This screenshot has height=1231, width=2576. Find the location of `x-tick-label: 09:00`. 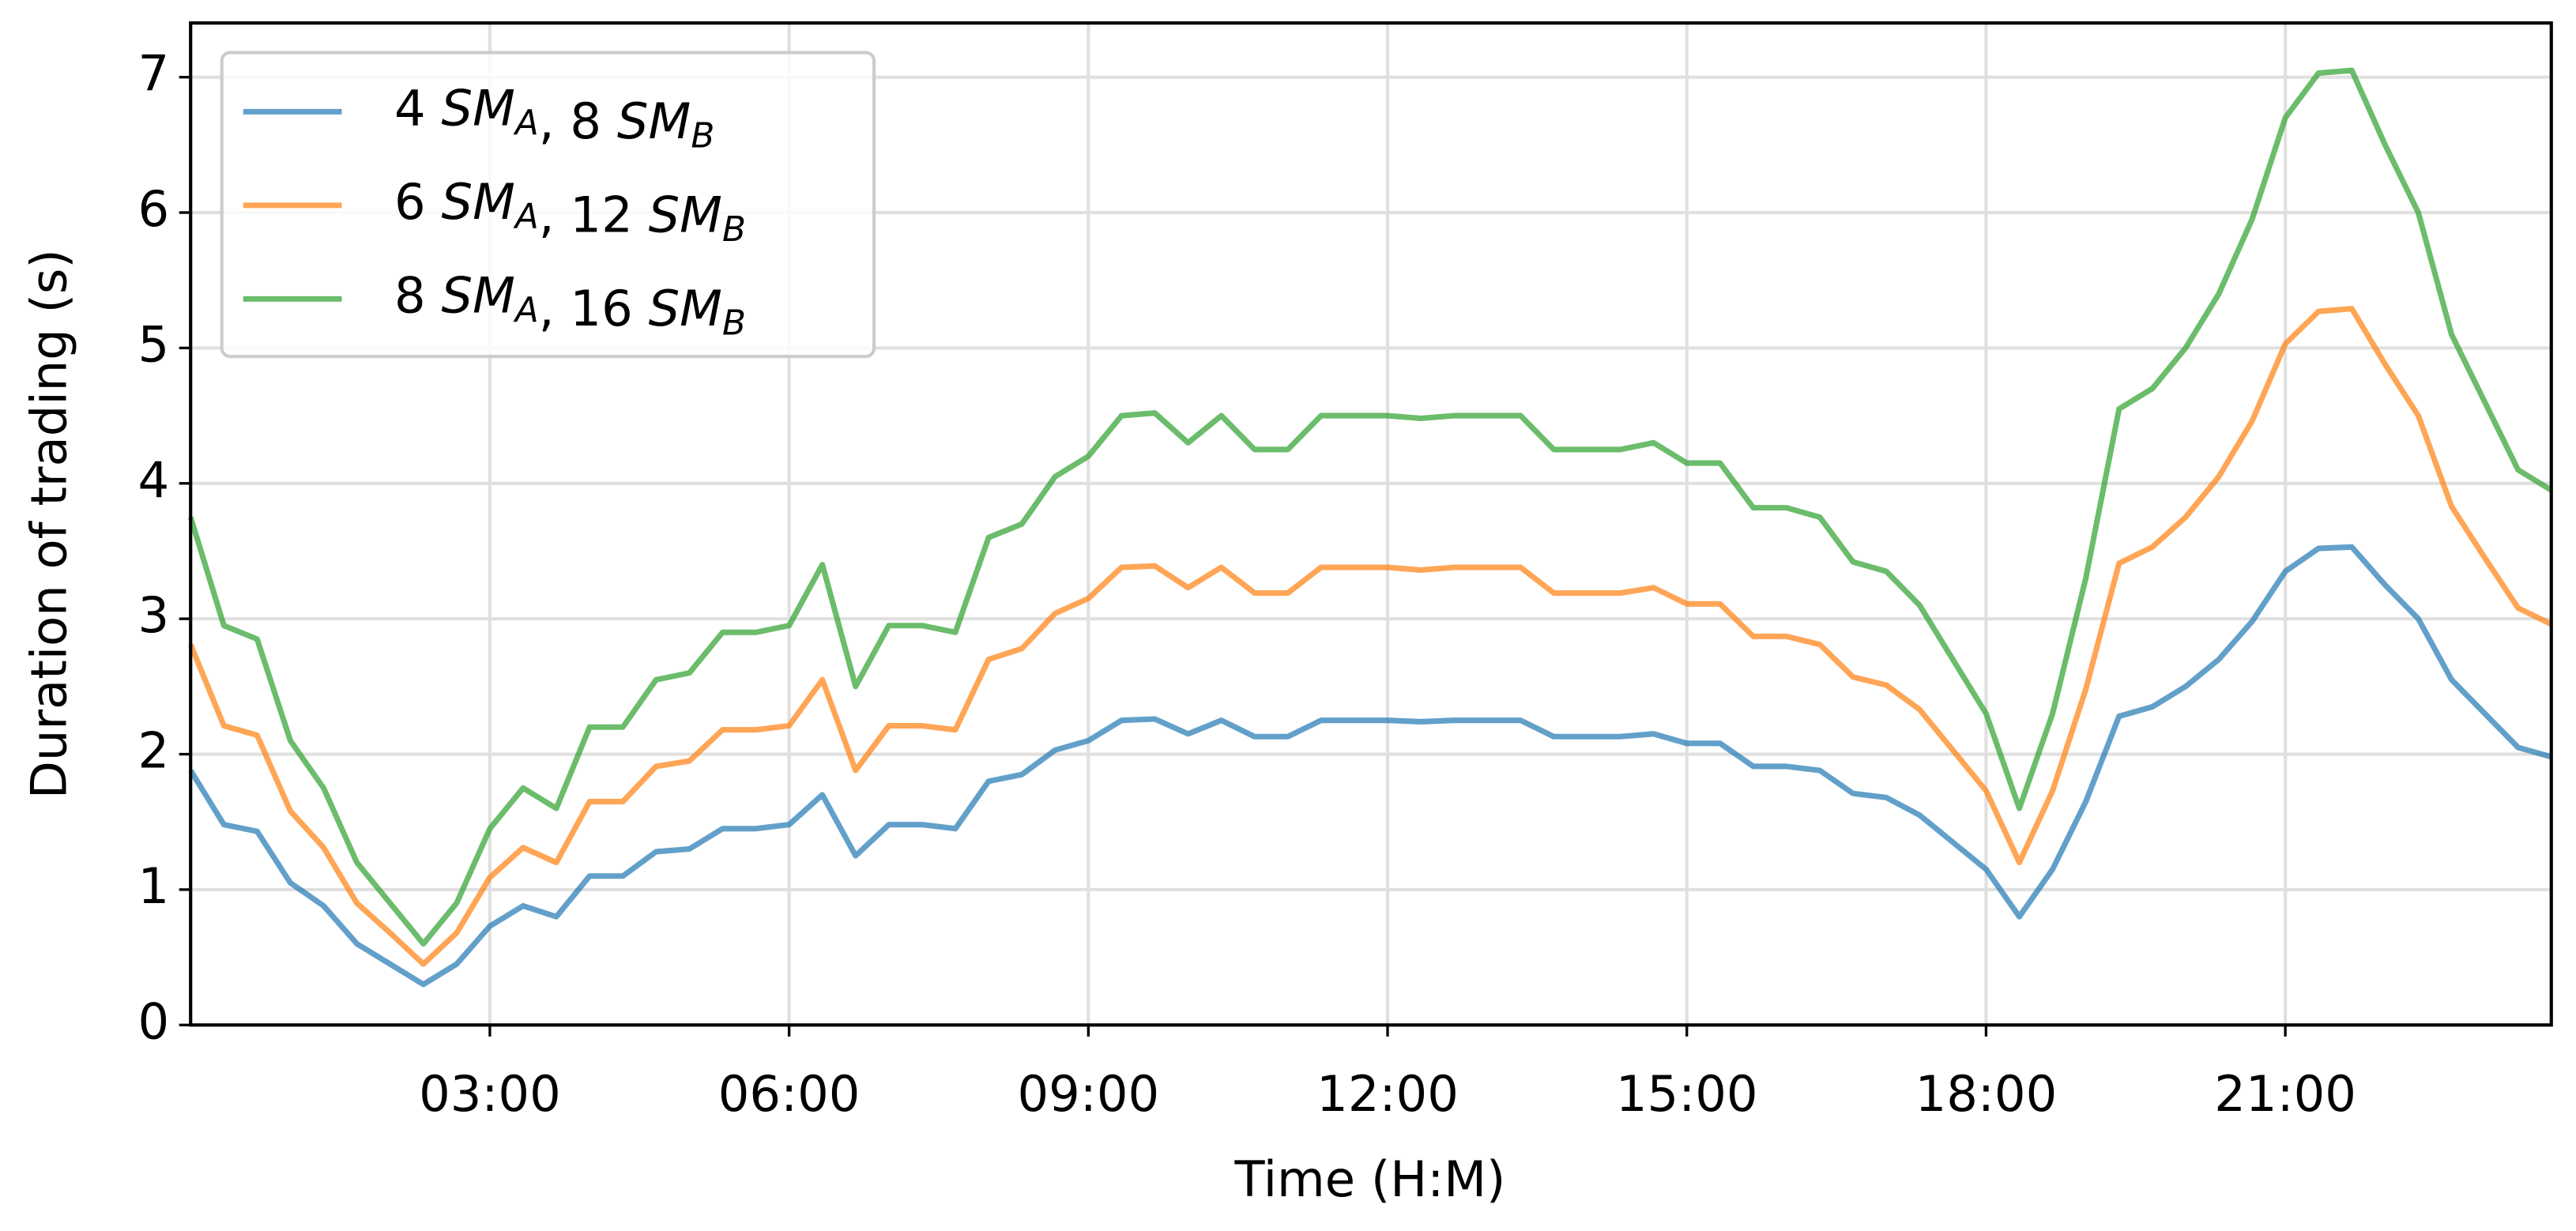

x-tick-label: 09:00 is located at coordinates (1088, 1094).